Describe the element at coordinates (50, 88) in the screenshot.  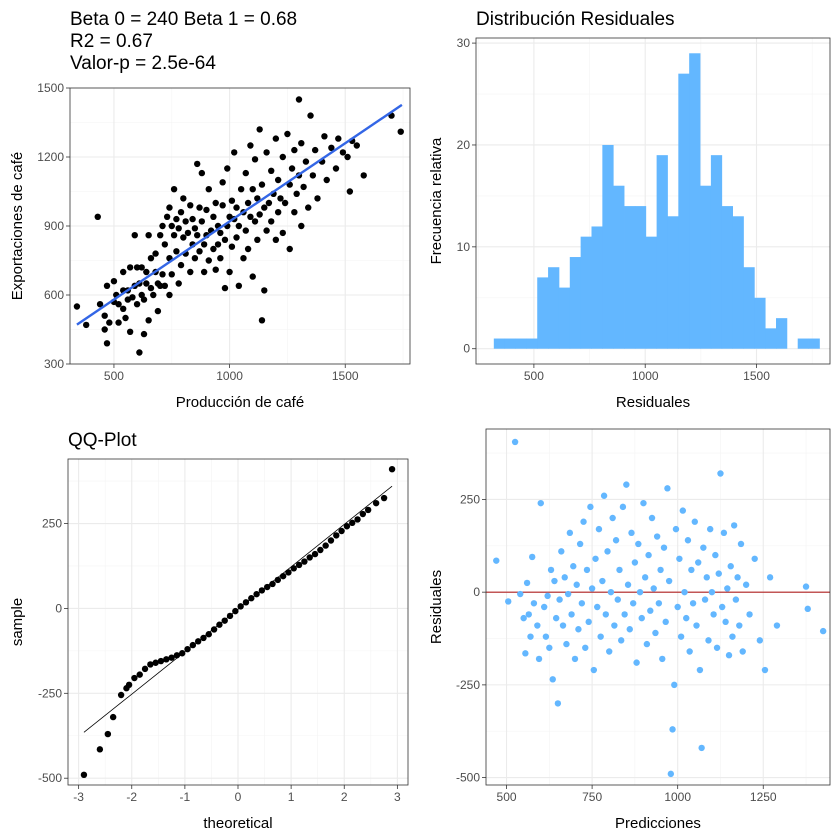
I see `y-tick-label: 1500` at that location.